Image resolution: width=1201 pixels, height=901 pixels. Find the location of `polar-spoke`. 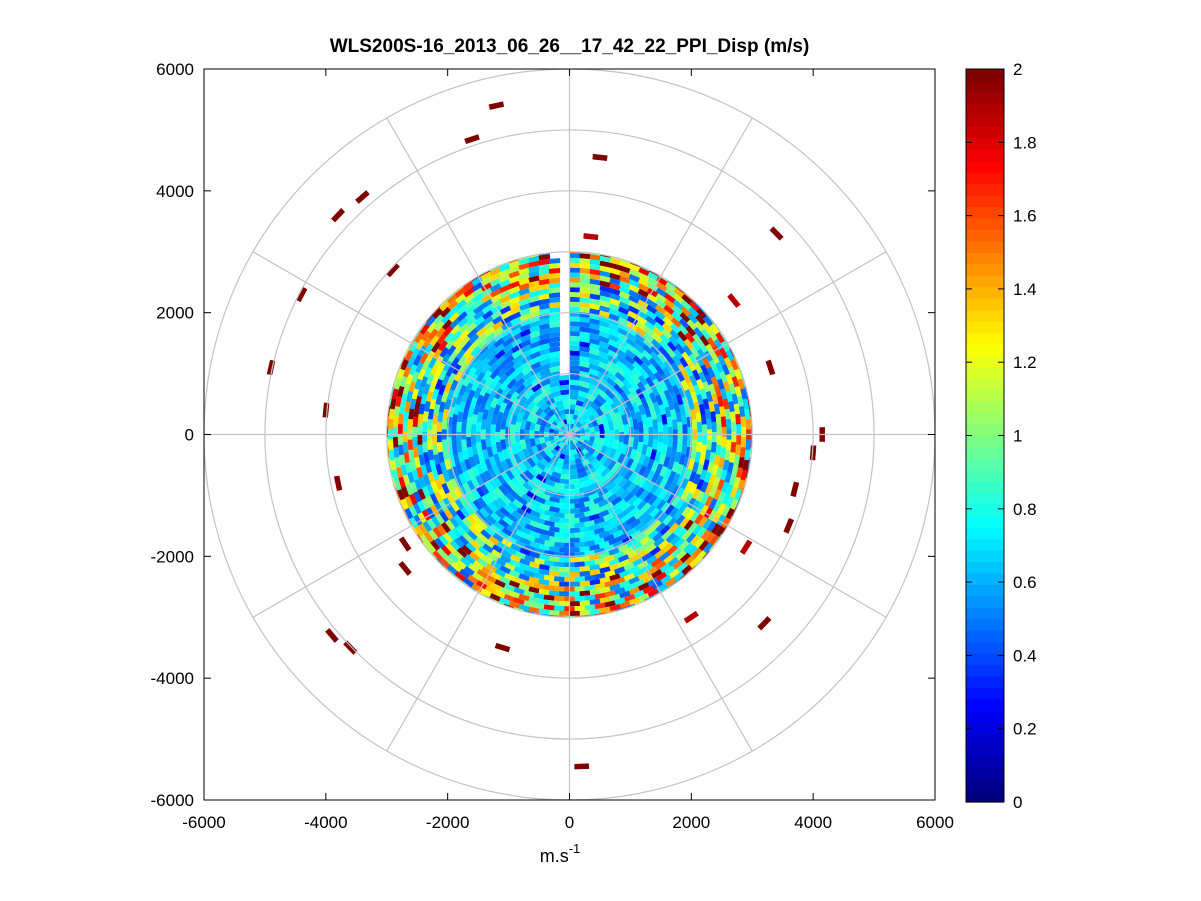

polar-spoke is located at coordinates (728, 525).